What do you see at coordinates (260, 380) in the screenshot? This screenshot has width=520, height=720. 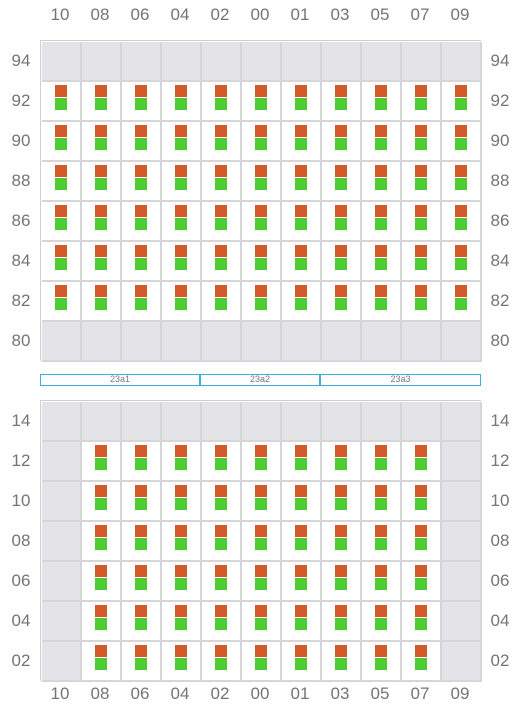 I see `zone-23a2: 23a2` at bounding box center [260, 380].